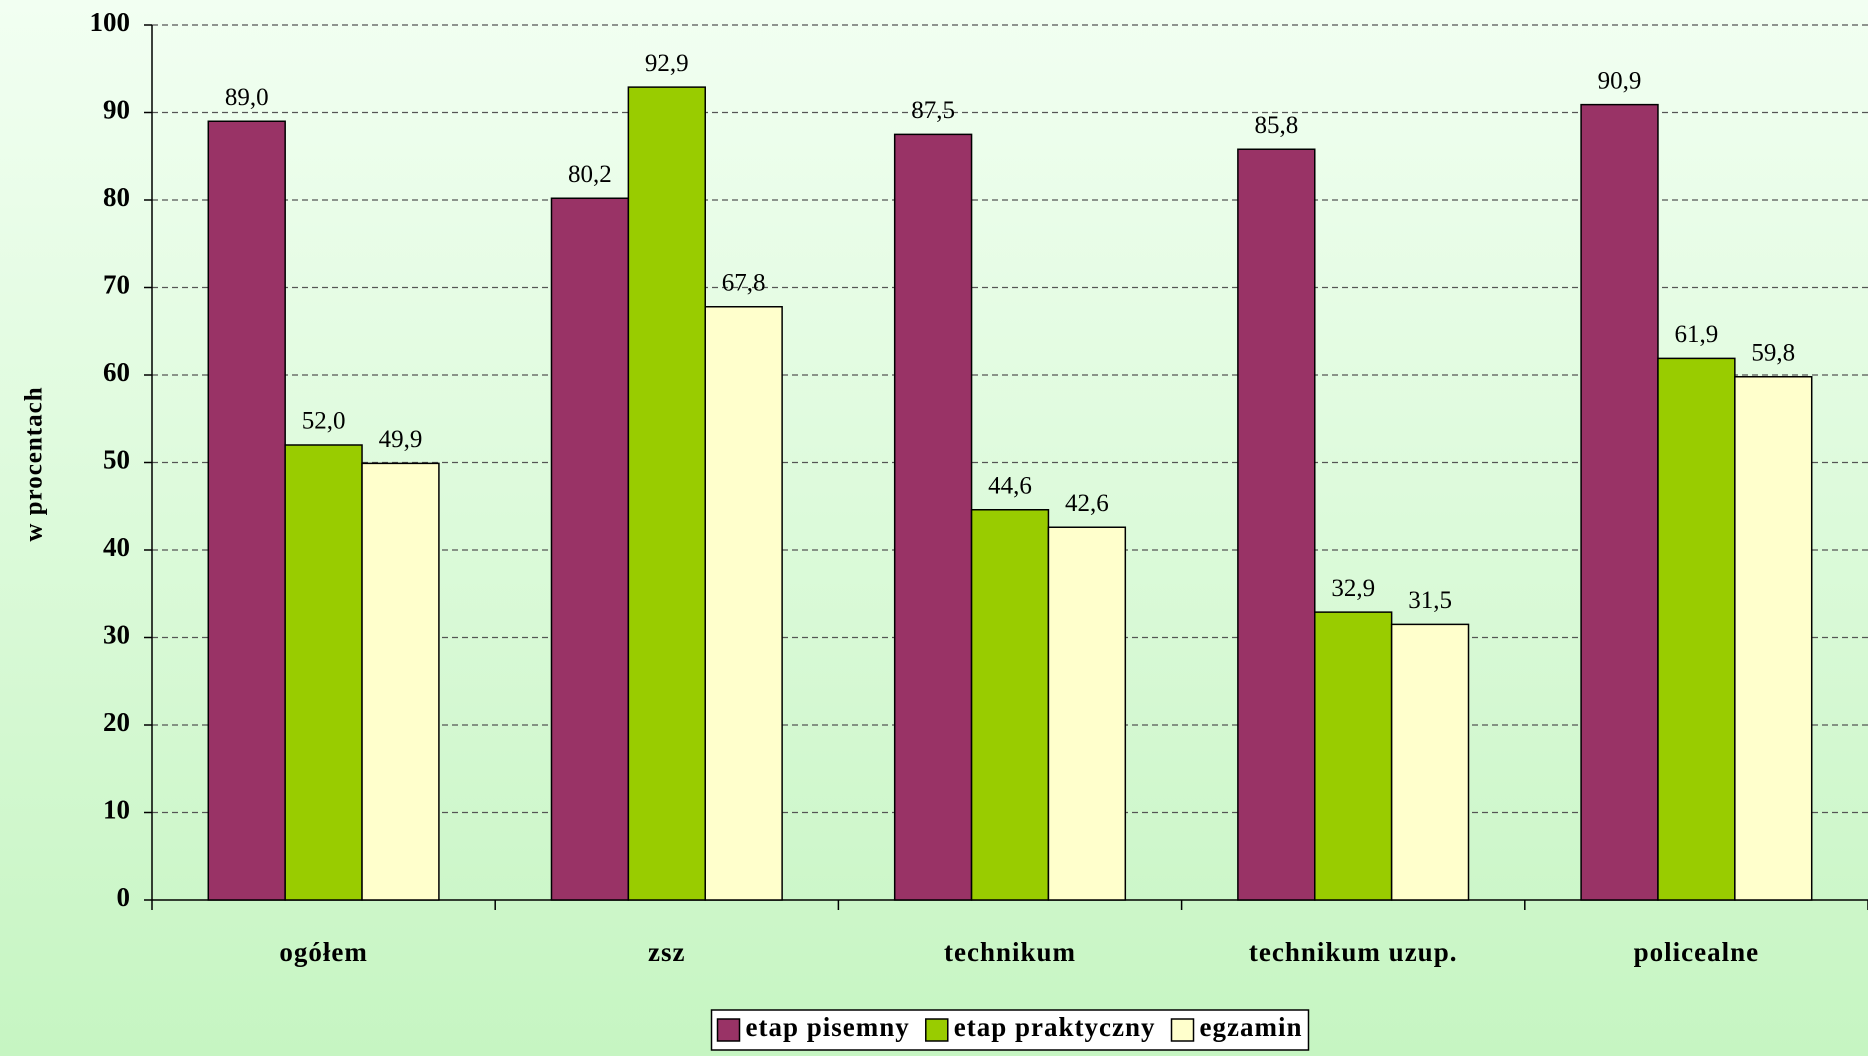 The width and height of the screenshot is (1868, 1056). Describe the element at coordinates (34, 463) in the screenshot. I see `y-axis-title: w procentach` at that location.